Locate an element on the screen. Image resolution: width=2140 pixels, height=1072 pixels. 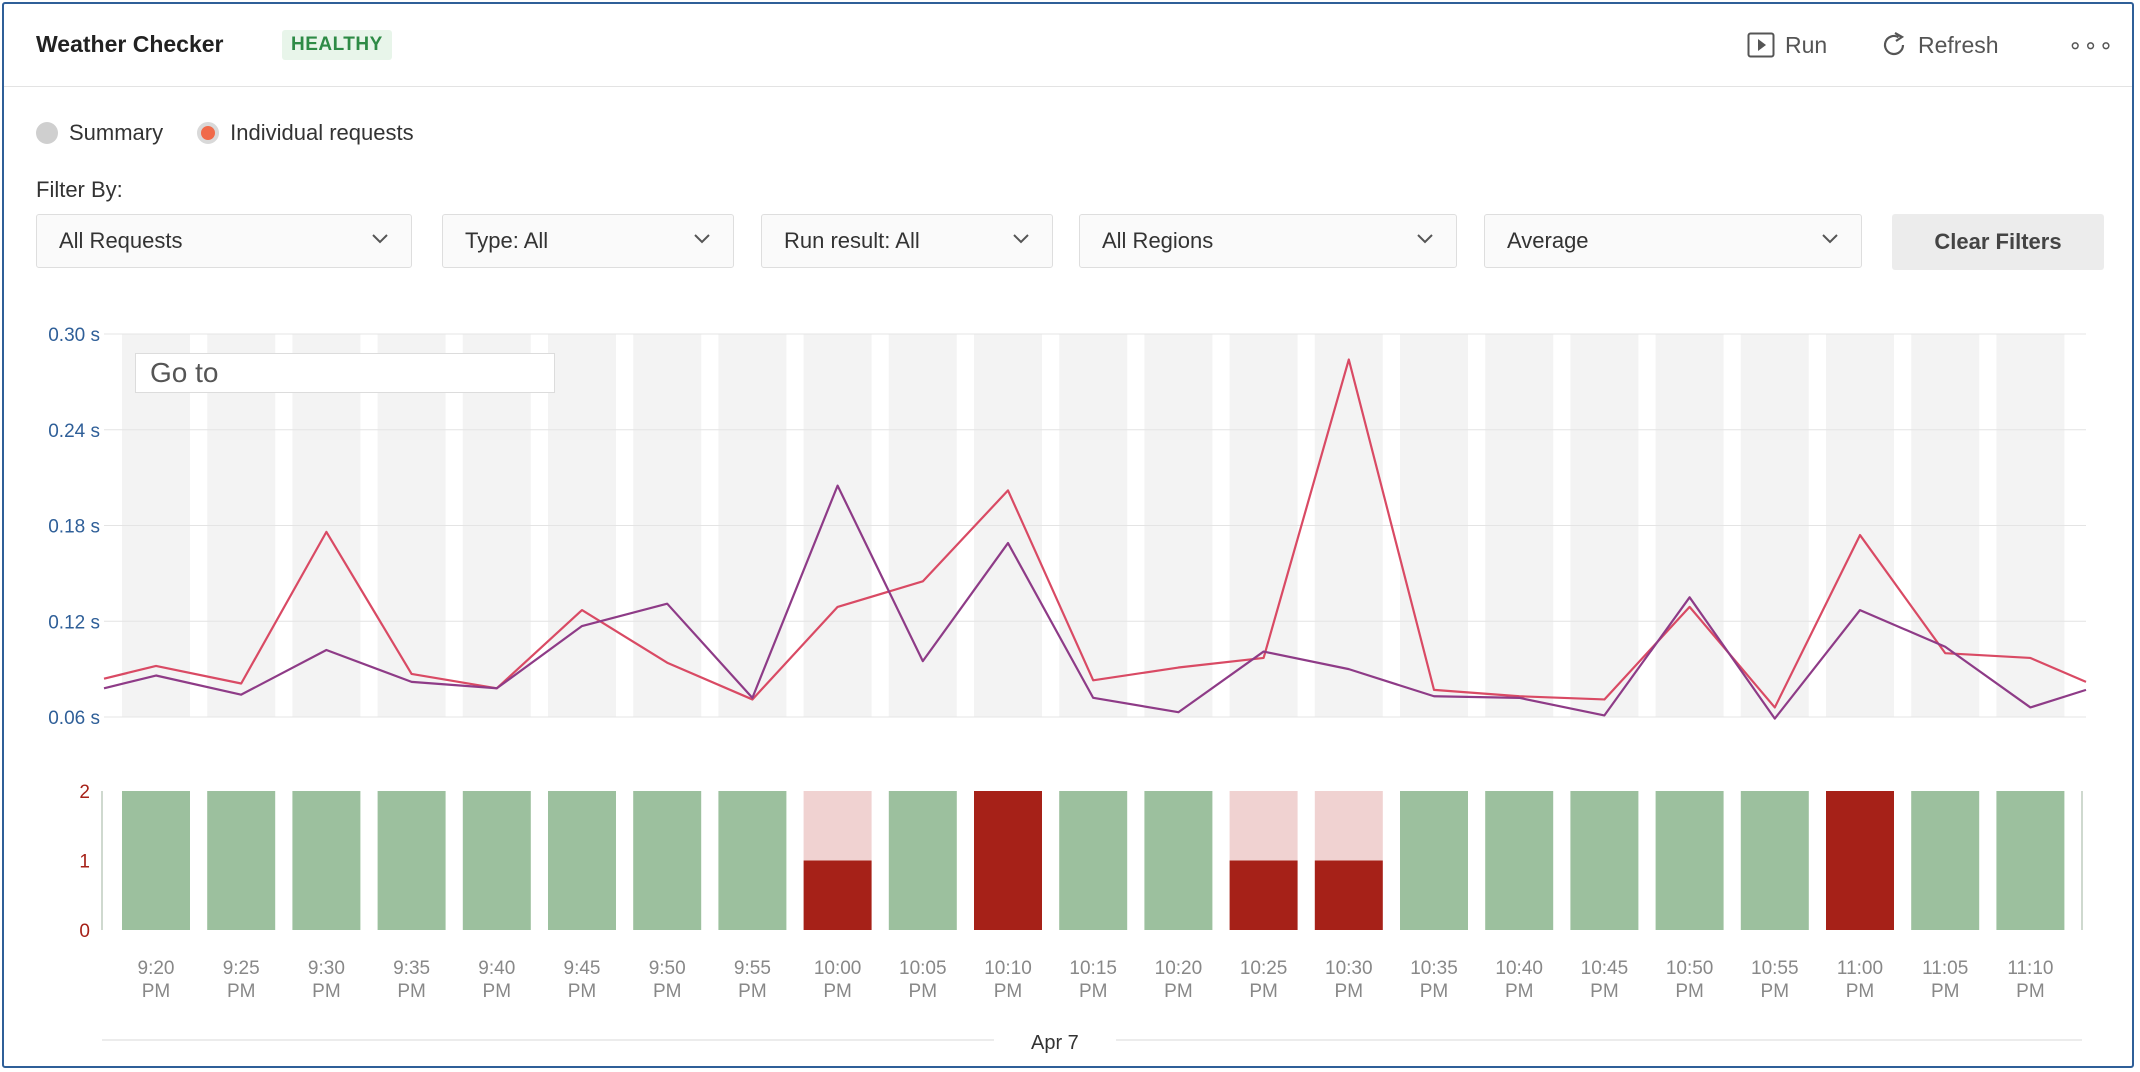
view-mode-selector: Summary Individual requests is located at coordinates (242, 133).